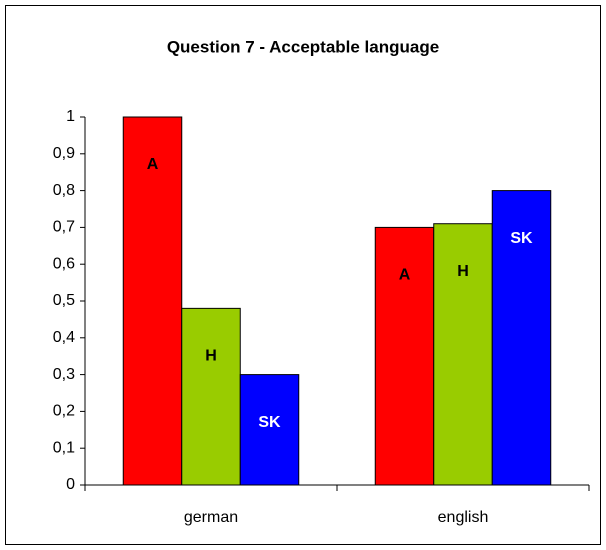  Describe the element at coordinates (64, 337) in the screenshot. I see `y-tick-label: 0,4` at that location.